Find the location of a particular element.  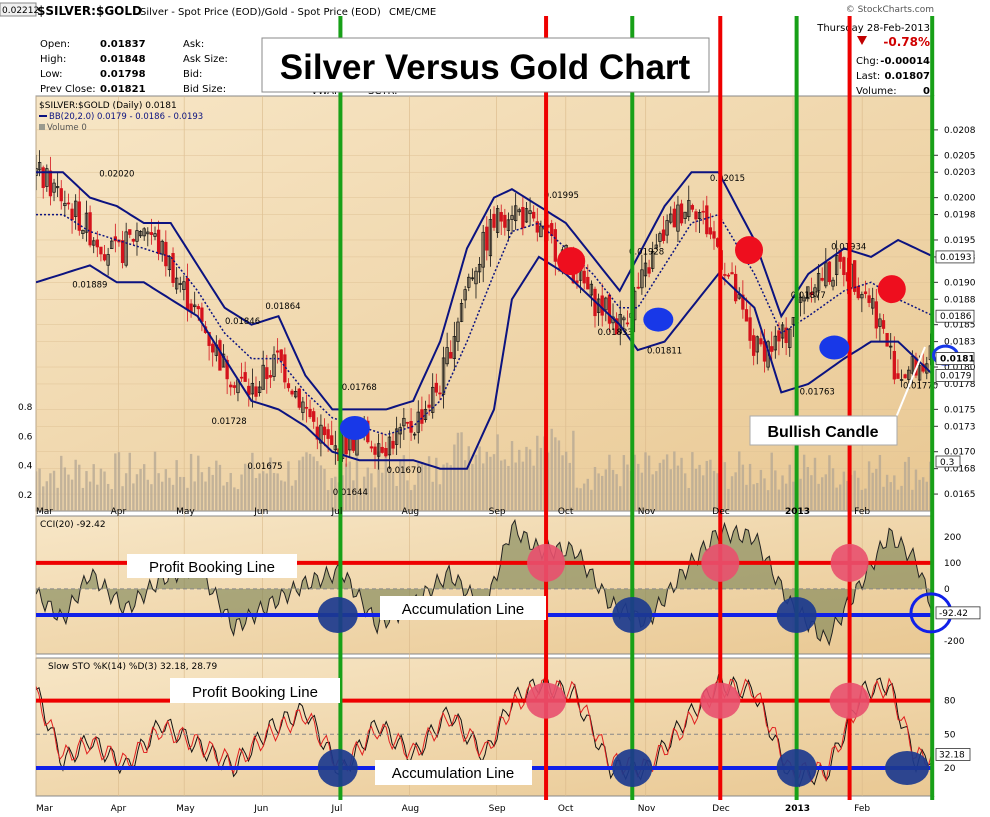

x-axis-label: Jun is located at coordinates (260, 809).